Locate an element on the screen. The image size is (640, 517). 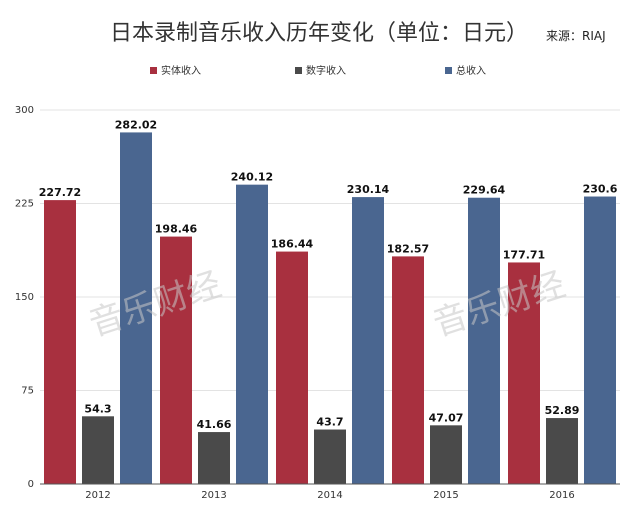
data-label: 43.7 is located at coordinates (329, 422).